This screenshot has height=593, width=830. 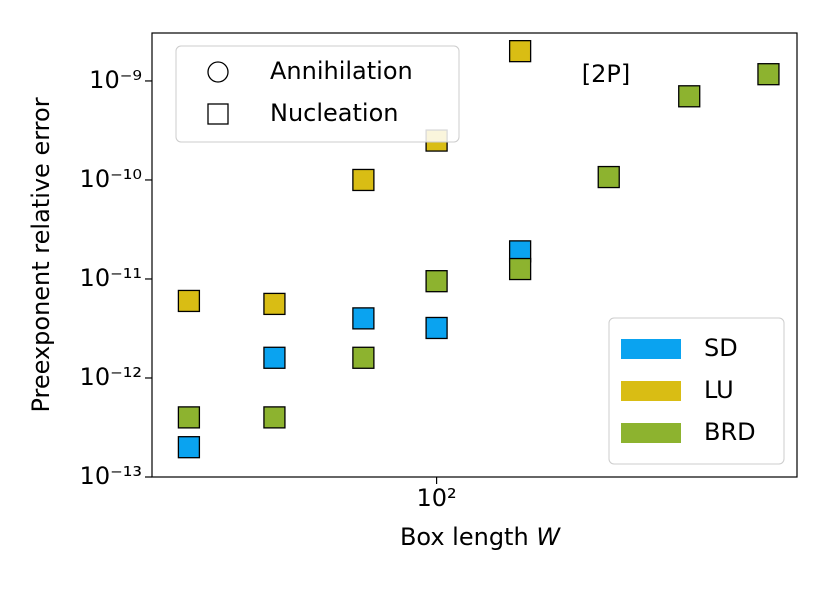 I want to click on legend-label: Annihilation, so click(x=341, y=71).